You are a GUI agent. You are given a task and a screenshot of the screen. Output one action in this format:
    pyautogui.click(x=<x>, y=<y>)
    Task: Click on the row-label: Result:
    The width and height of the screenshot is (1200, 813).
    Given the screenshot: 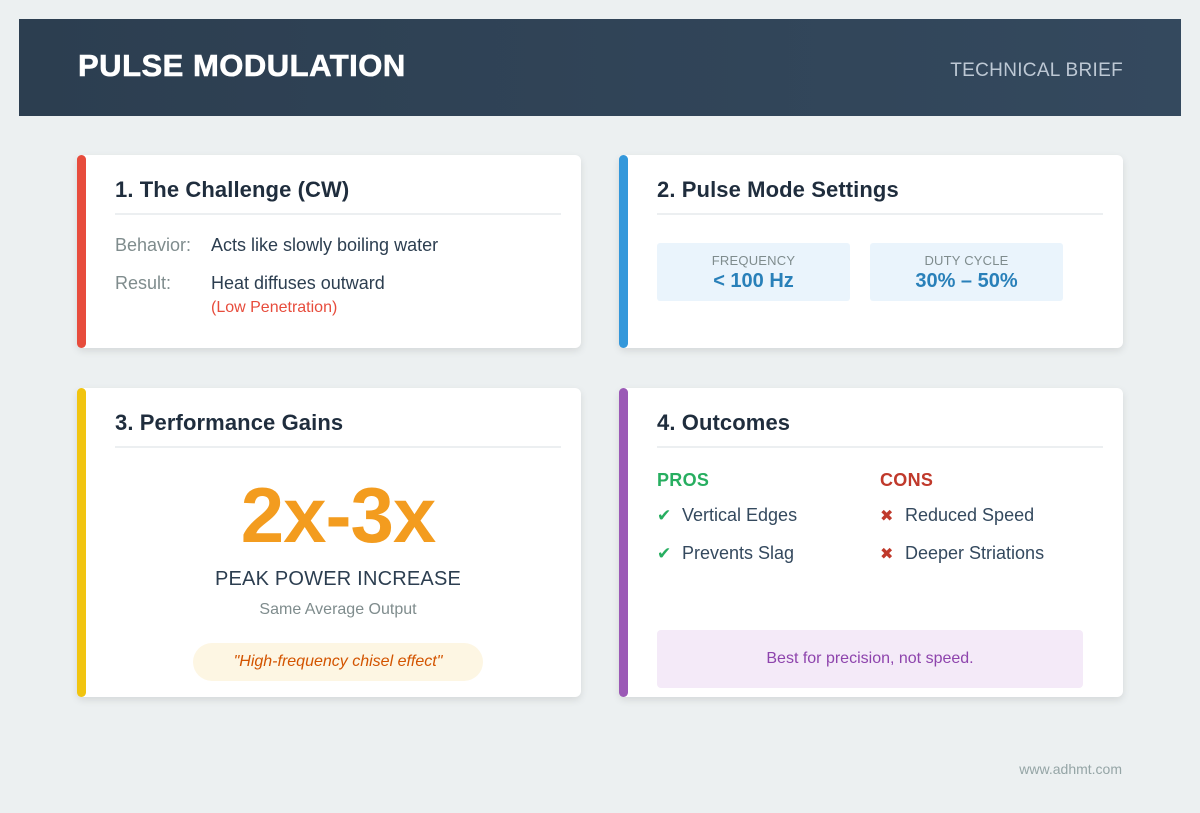 What is the action you would take?
    pyautogui.click(x=143, y=283)
    